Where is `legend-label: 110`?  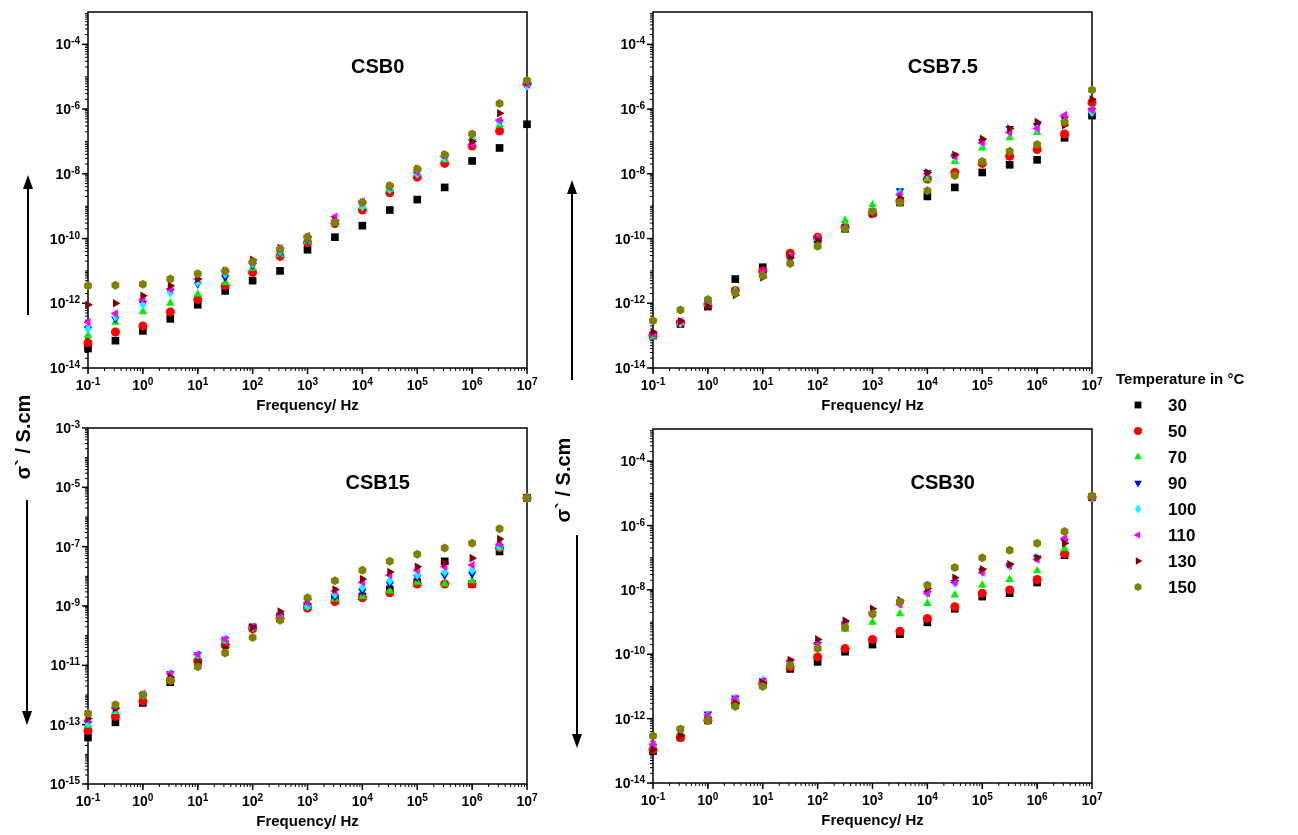
legend-label: 110 is located at coordinates (1182, 535).